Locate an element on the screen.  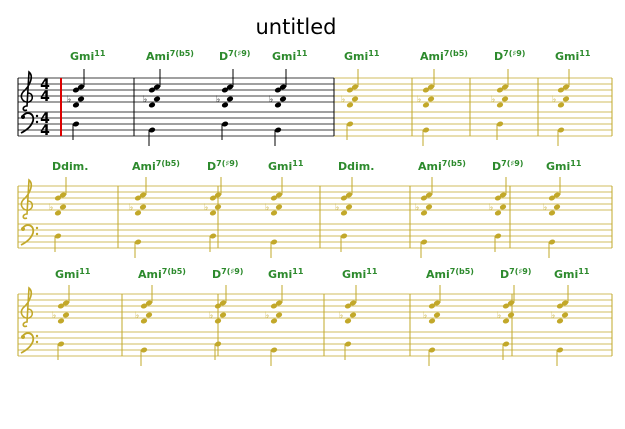
time-signature-top: 4 is located at coordinates (45, 85).